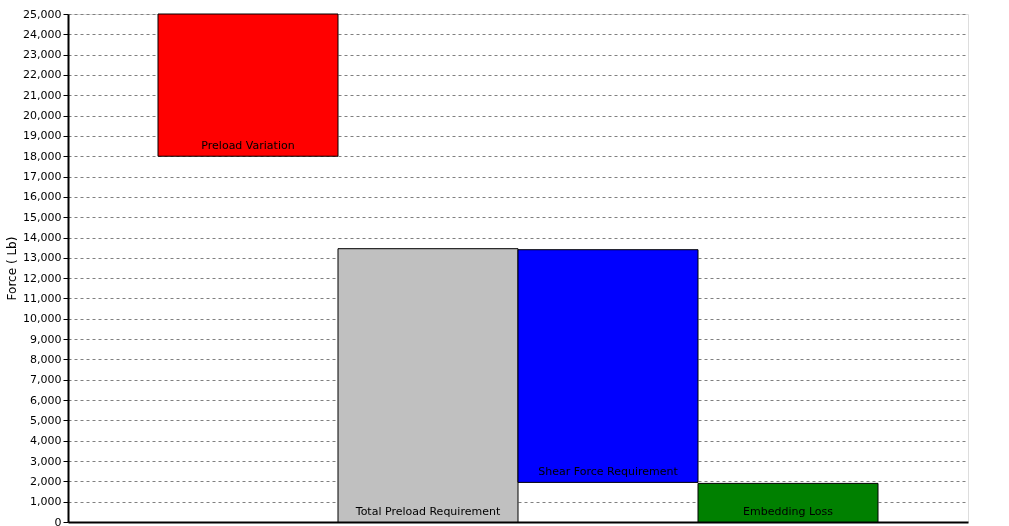 Image resolution: width=1009 pixels, height=526 pixels. I want to click on y-tick-label: 9,000, so click(46, 339).